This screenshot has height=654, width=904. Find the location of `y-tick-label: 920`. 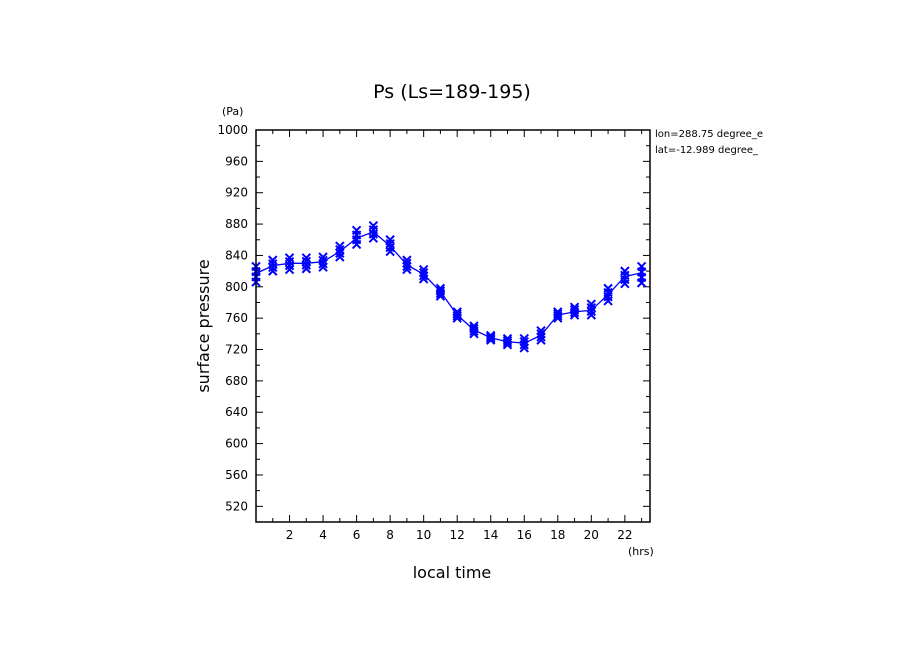

y-tick-label: 920 is located at coordinates (236, 193).